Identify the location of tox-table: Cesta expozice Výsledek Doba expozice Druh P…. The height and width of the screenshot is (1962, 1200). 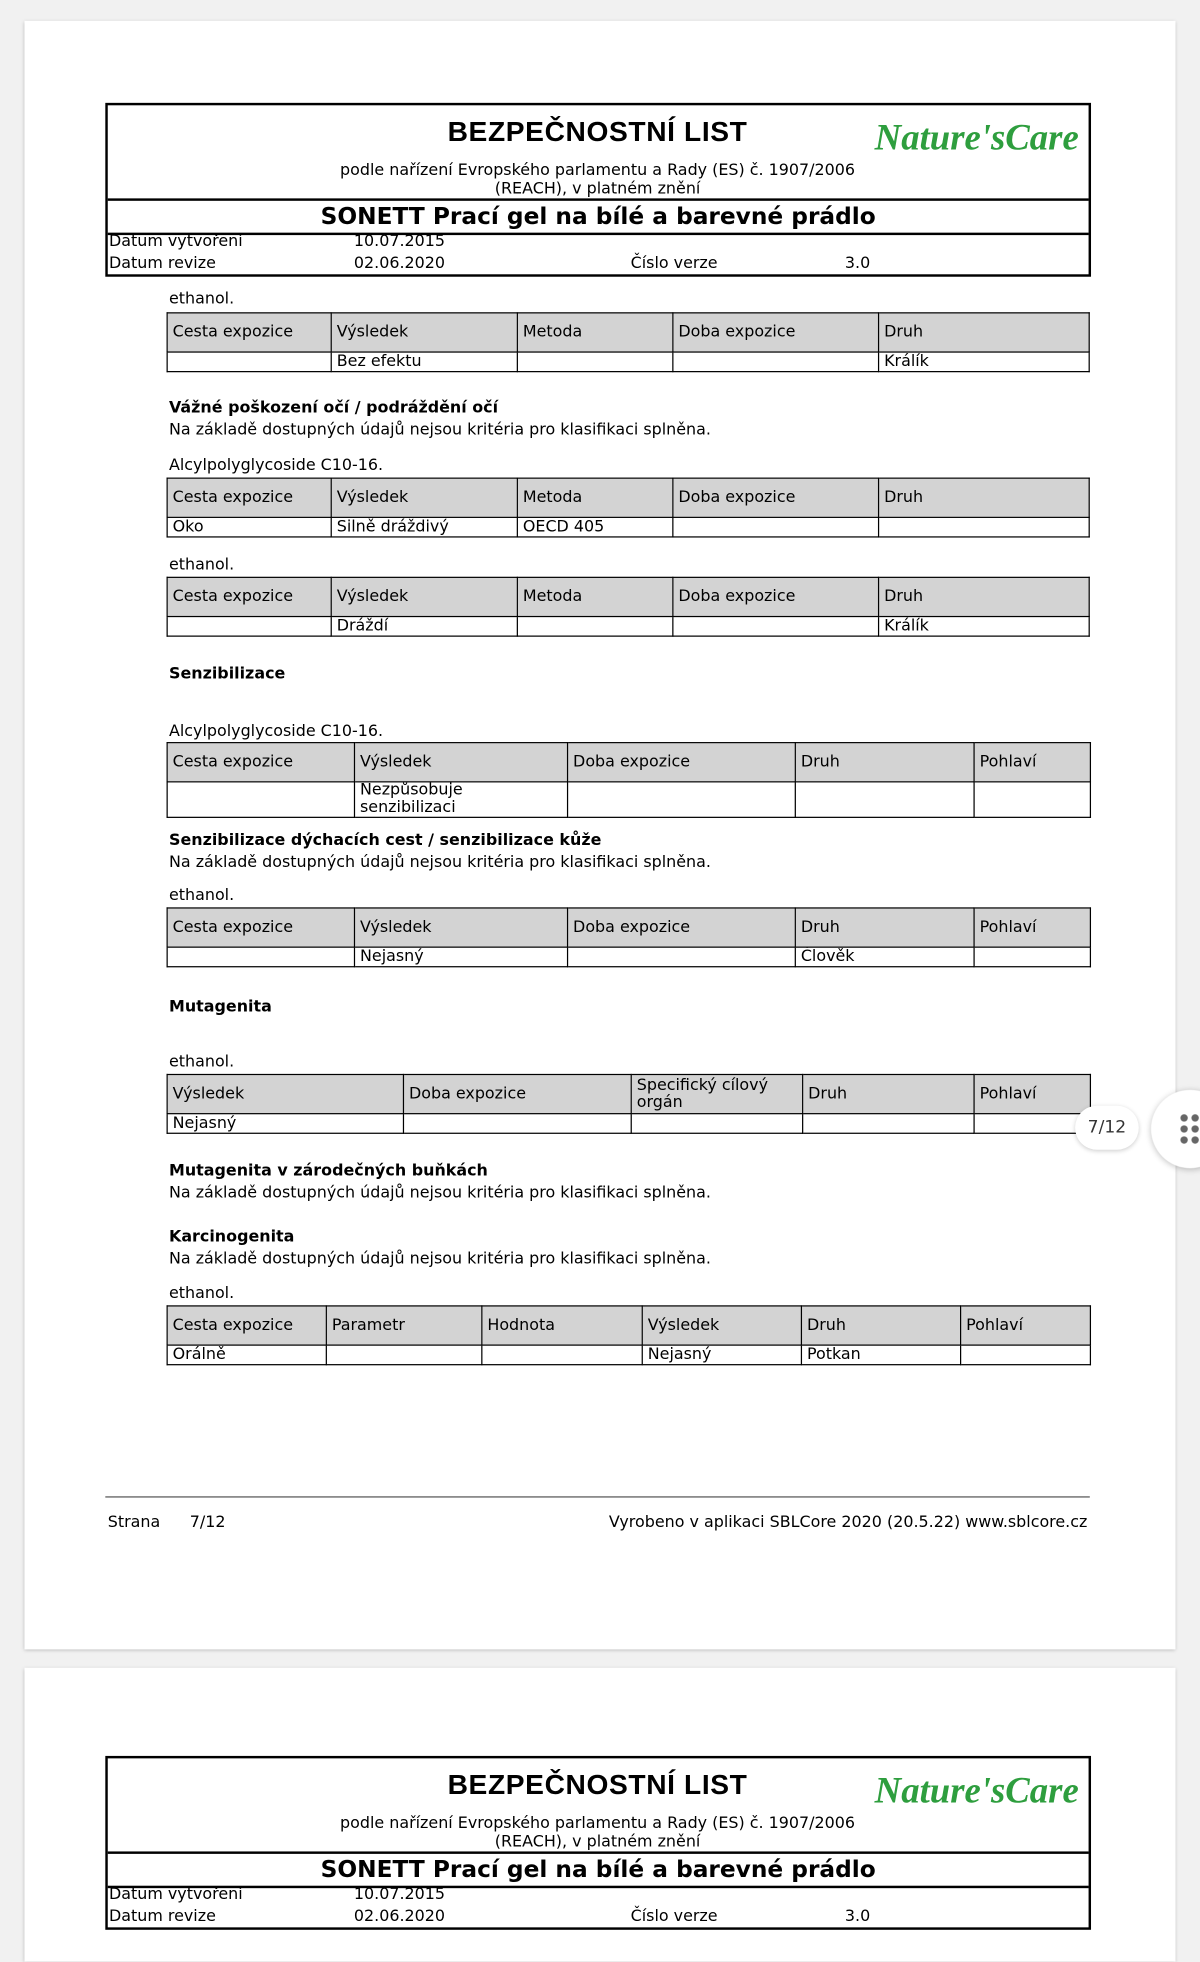
(629, 937).